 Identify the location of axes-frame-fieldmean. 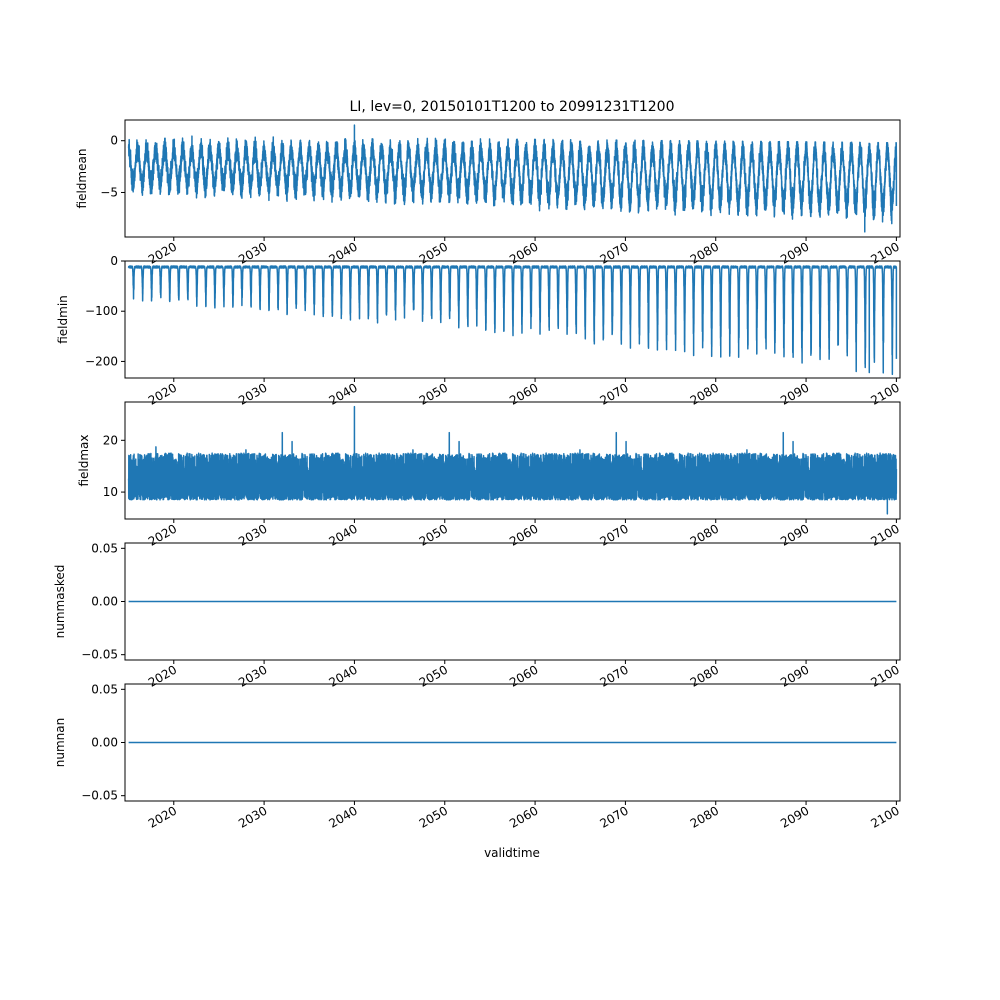
(512, 178).